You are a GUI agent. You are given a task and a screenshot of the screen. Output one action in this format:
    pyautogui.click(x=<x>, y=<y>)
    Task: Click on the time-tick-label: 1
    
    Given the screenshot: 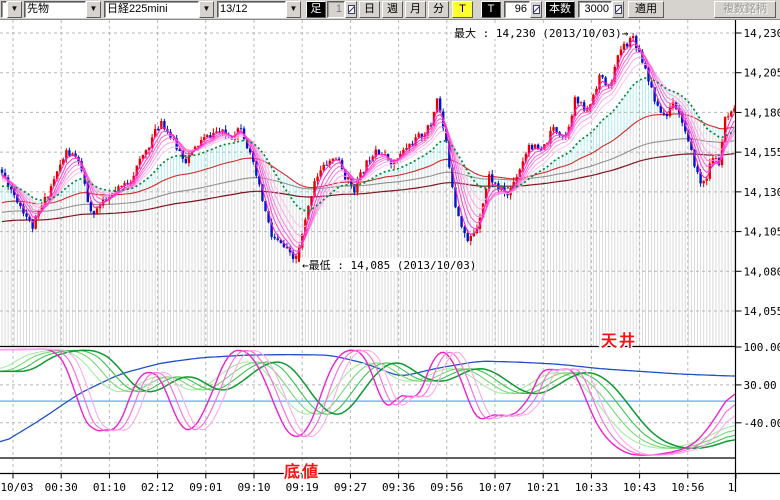 What is the action you would take?
    pyautogui.click(x=731, y=487)
    